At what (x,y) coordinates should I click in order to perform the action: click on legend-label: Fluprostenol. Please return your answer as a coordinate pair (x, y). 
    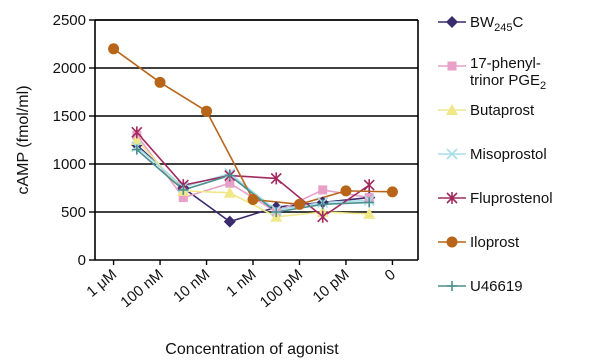
    Looking at the image, I should click on (511, 198).